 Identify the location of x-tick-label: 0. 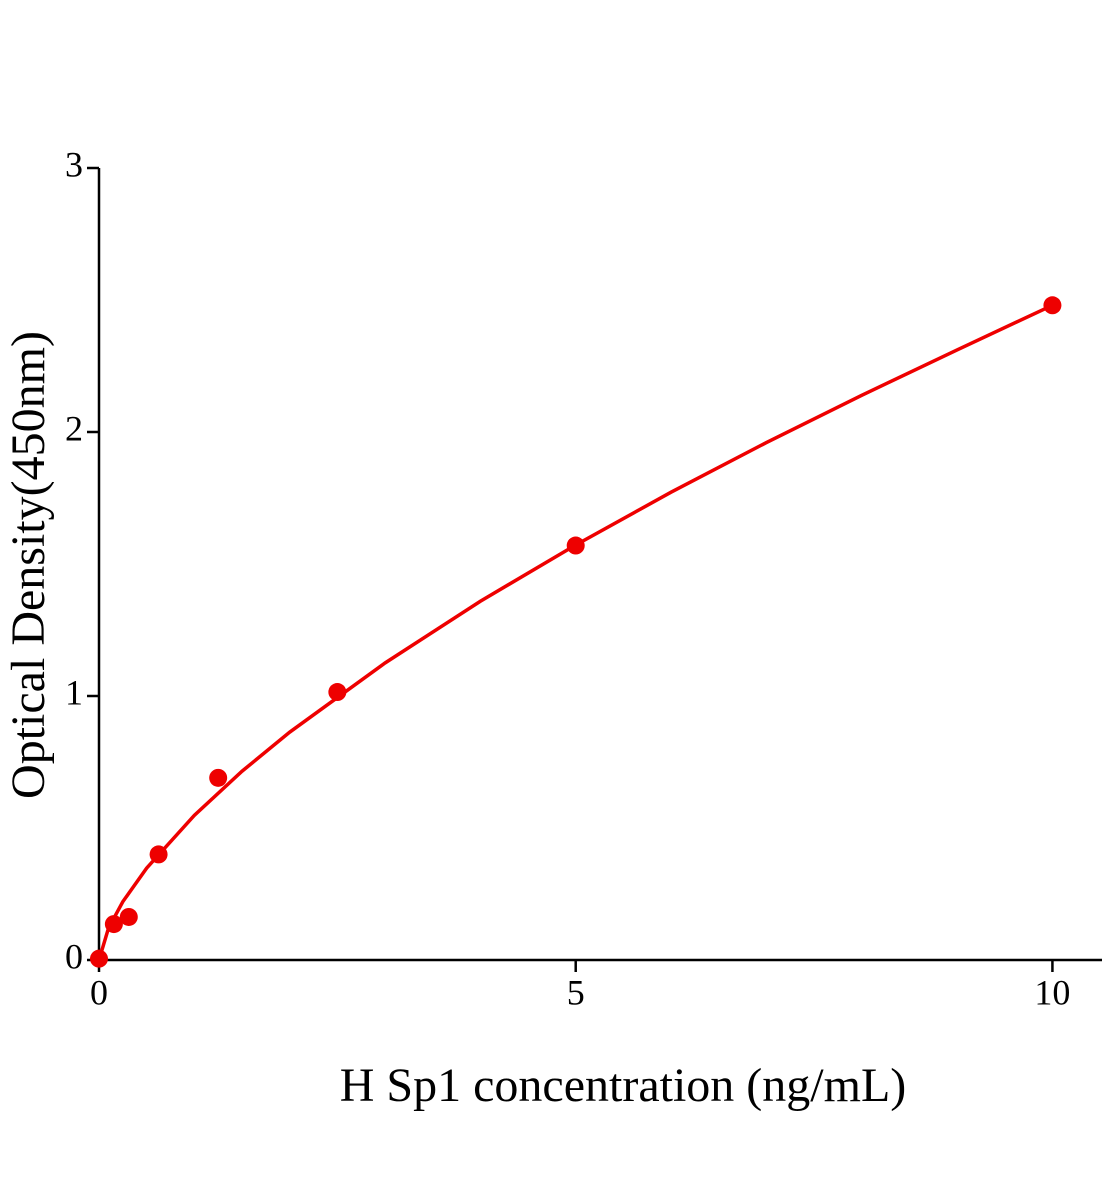
(99, 992).